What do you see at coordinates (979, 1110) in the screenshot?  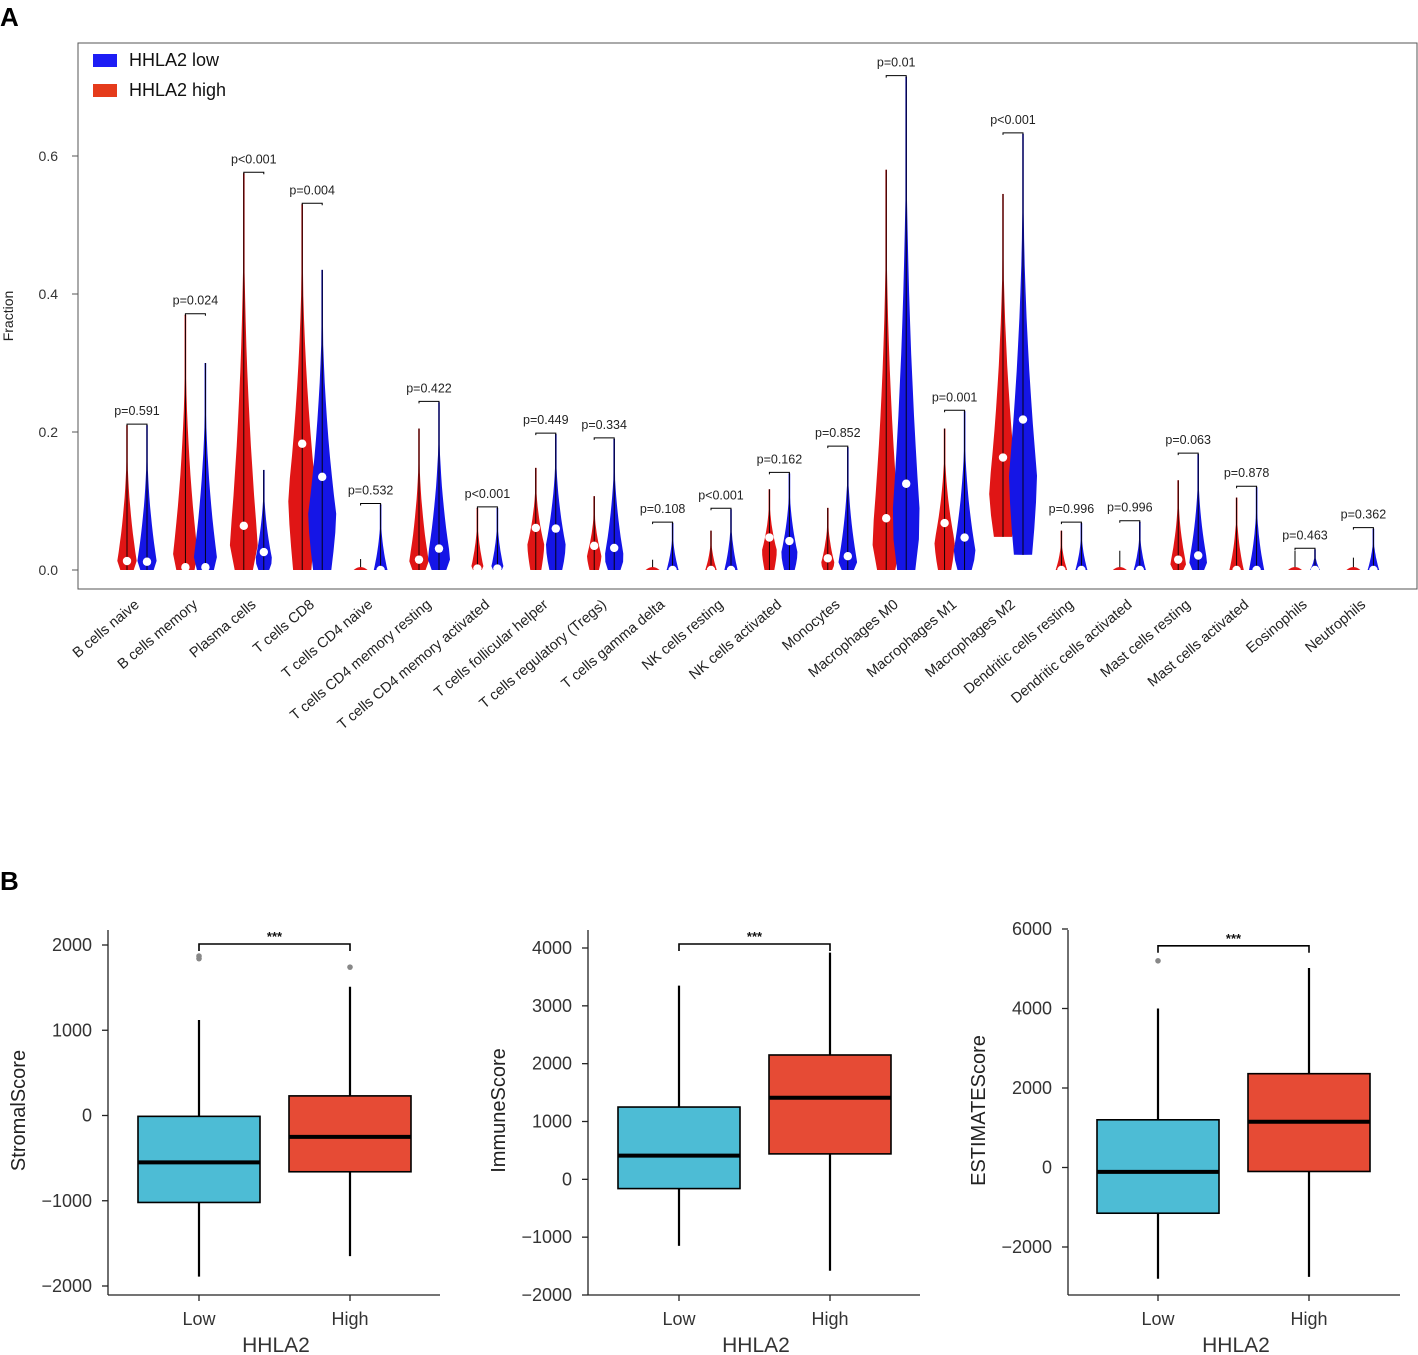 I see `estimatescore-y-axis-title: ESTIMATEScore` at bounding box center [979, 1110].